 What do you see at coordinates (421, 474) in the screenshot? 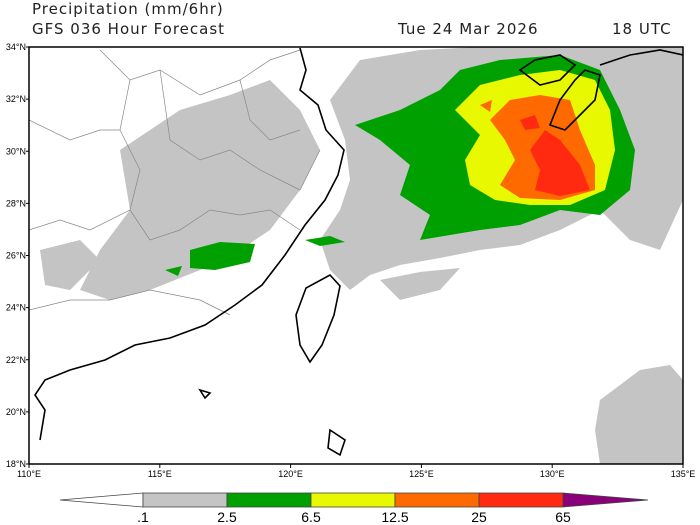
I see `lon-label: 125°E` at bounding box center [421, 474].